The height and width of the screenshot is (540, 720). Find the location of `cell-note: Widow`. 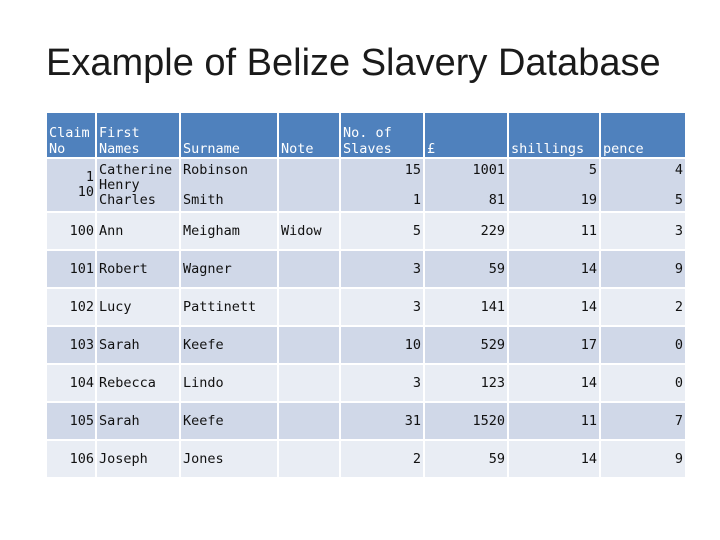

cell-note: Widow is located at coordinates (310, 230).